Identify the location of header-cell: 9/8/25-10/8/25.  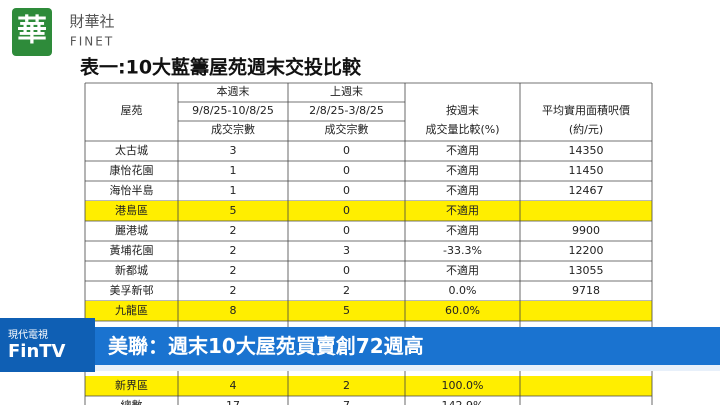
(233, 110).